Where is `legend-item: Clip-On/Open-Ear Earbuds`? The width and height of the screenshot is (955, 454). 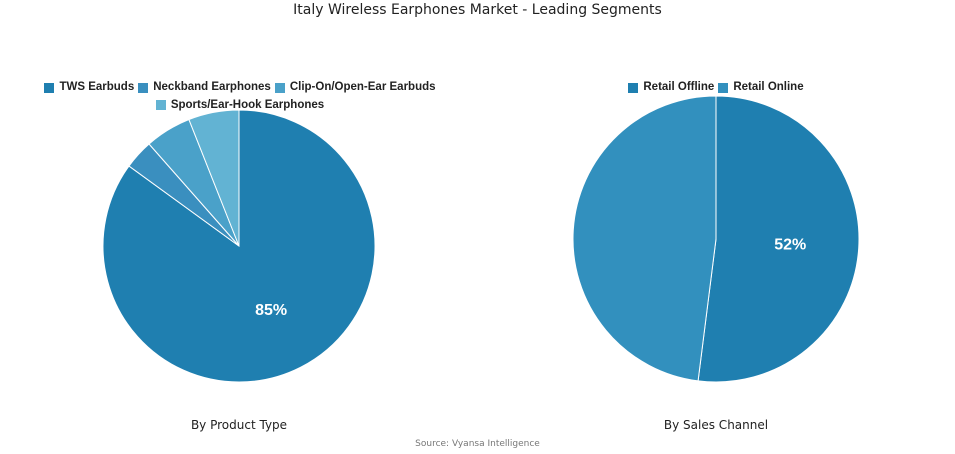
legend-item: Clip-On/Open-Ear Earbuds is located at coordinates (355, 87).